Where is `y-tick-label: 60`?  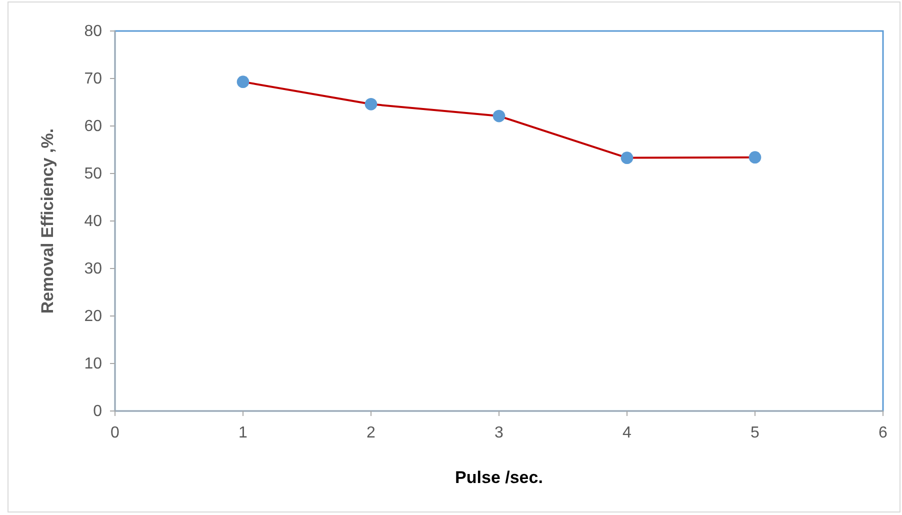
y-tick-label: 60 is located at coordinates (93, 127).